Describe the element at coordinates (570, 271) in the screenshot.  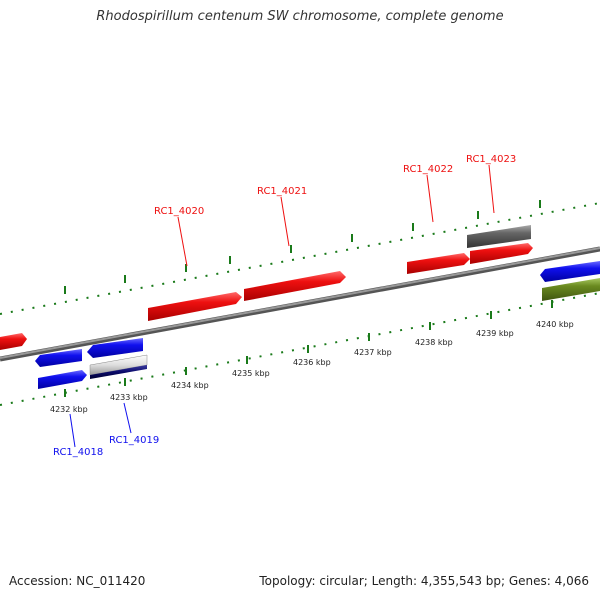
I see `gene-arrow-partial-right-blue` at that location.